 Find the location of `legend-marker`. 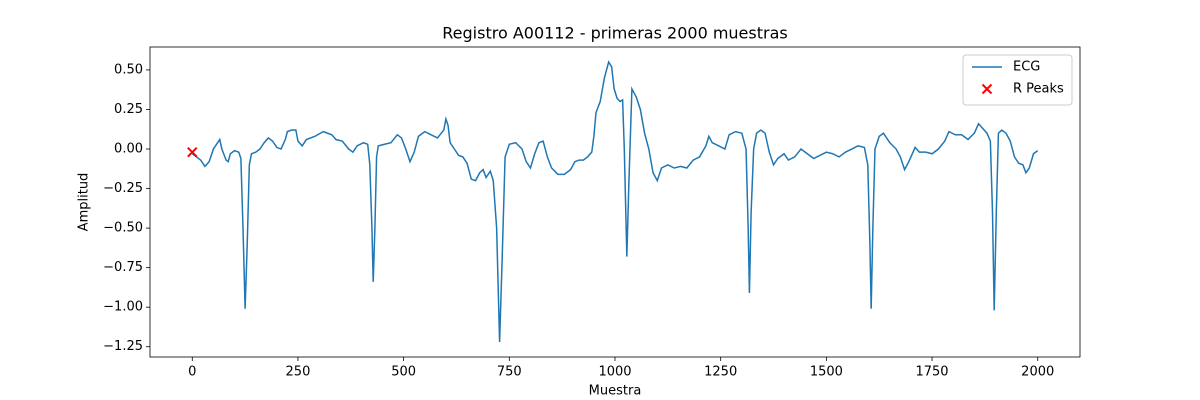

legend-marker is located at coordinates (987, 89).